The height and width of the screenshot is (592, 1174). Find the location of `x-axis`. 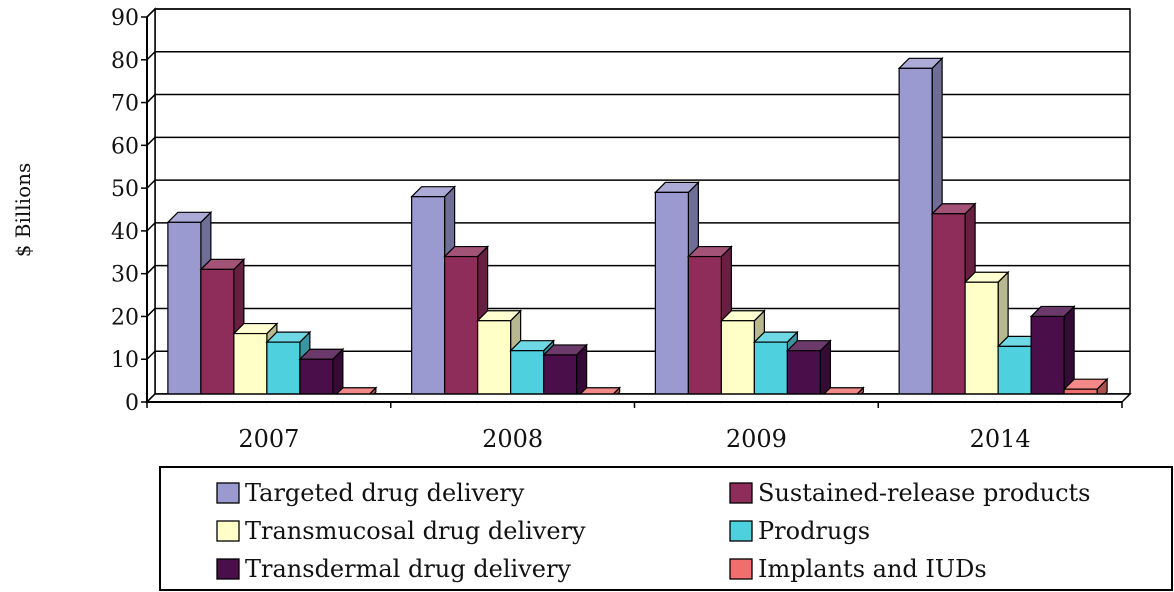

x-axis is located at coordinates (638, 400).